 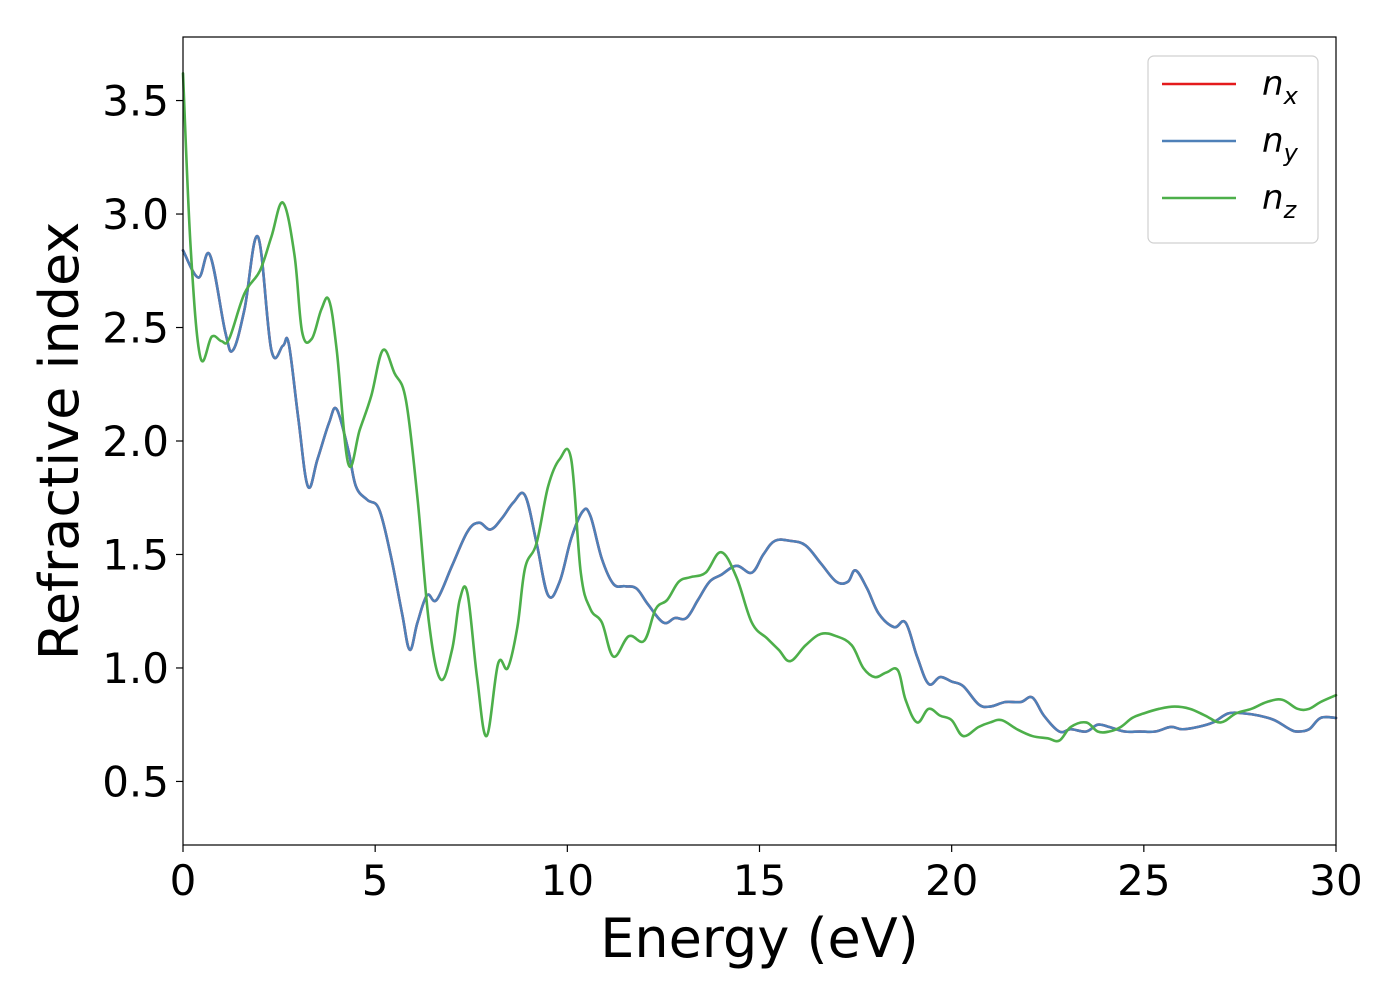 I want to click on y-axis-title: Refractive index, so click(x=59, y=441).